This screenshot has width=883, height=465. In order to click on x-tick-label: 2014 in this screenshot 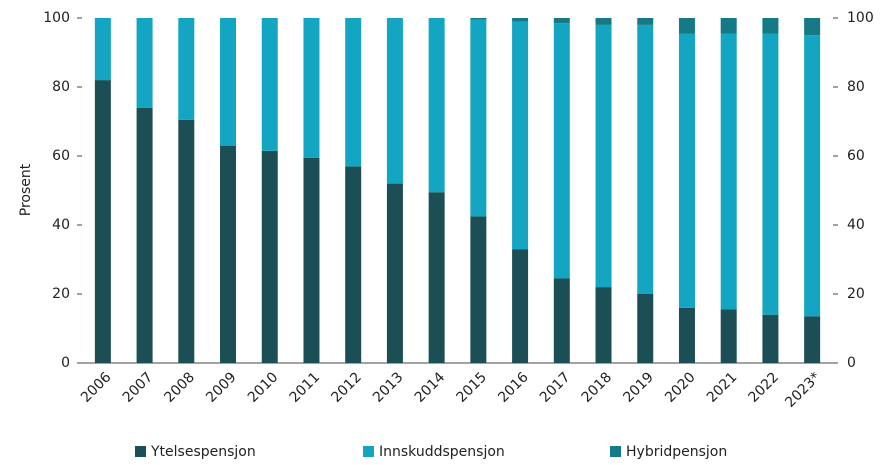, I will do `click(430, 387)`.